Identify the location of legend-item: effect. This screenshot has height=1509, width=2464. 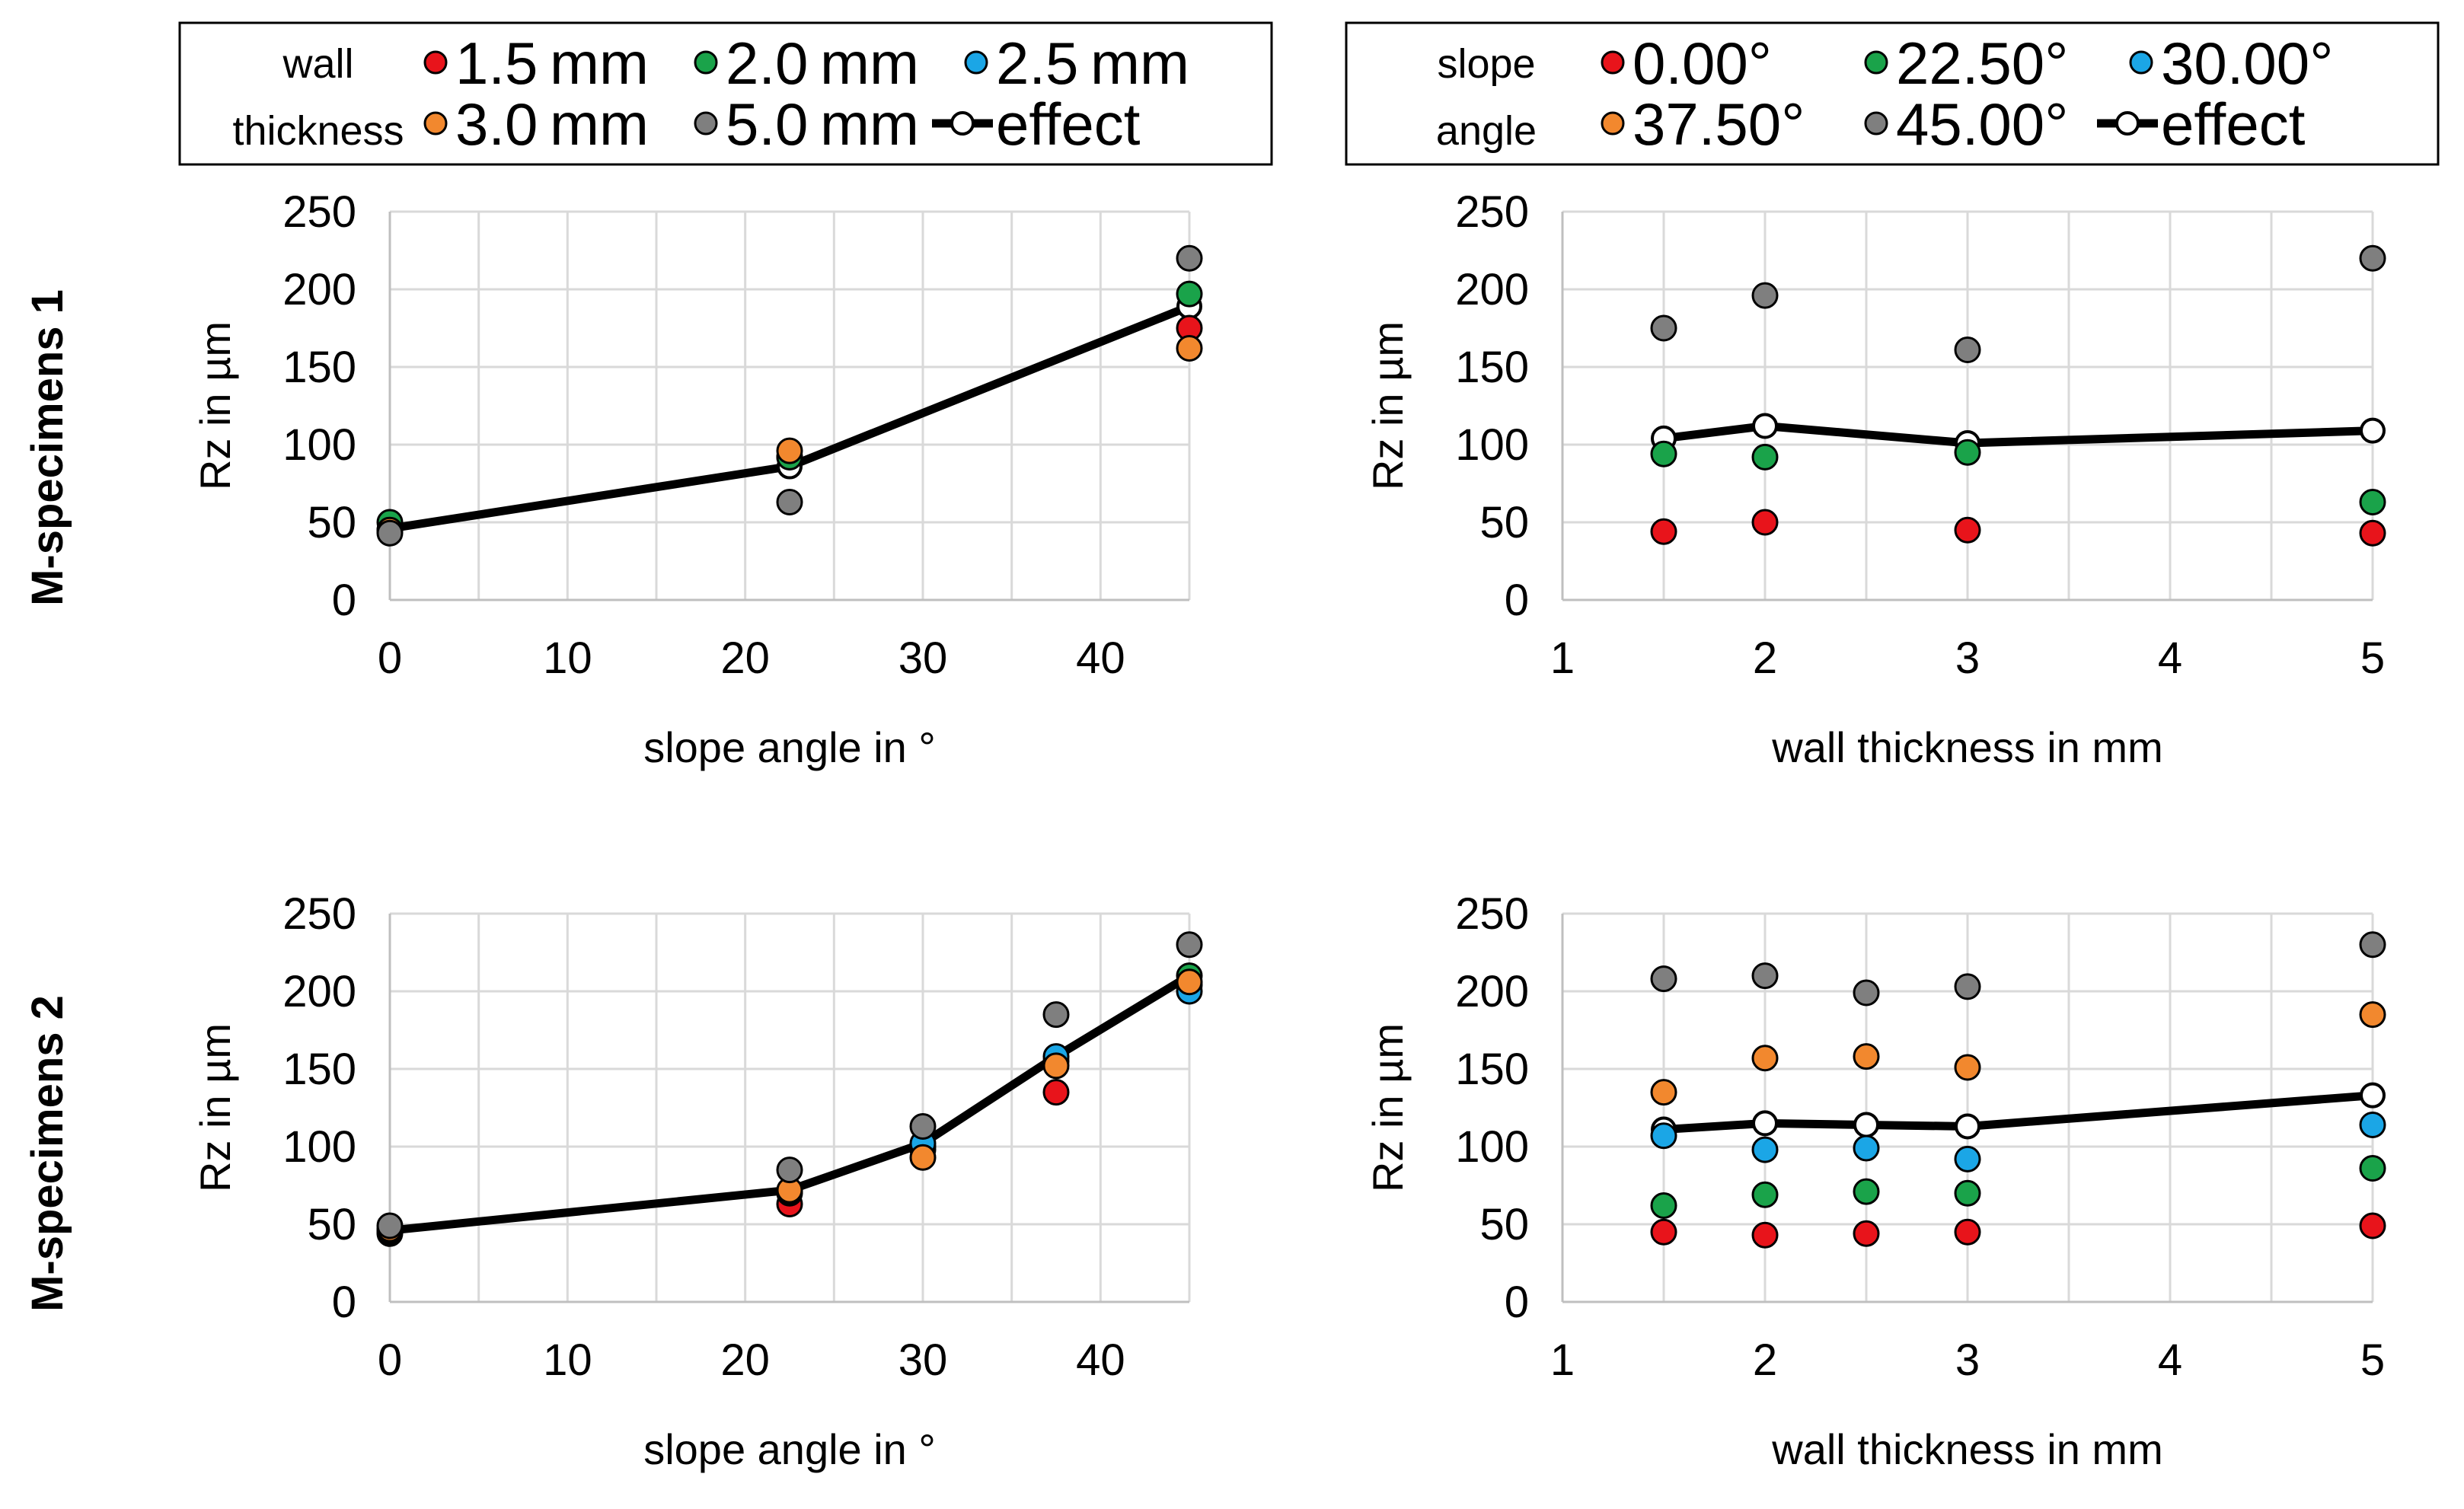
(2201, 124).